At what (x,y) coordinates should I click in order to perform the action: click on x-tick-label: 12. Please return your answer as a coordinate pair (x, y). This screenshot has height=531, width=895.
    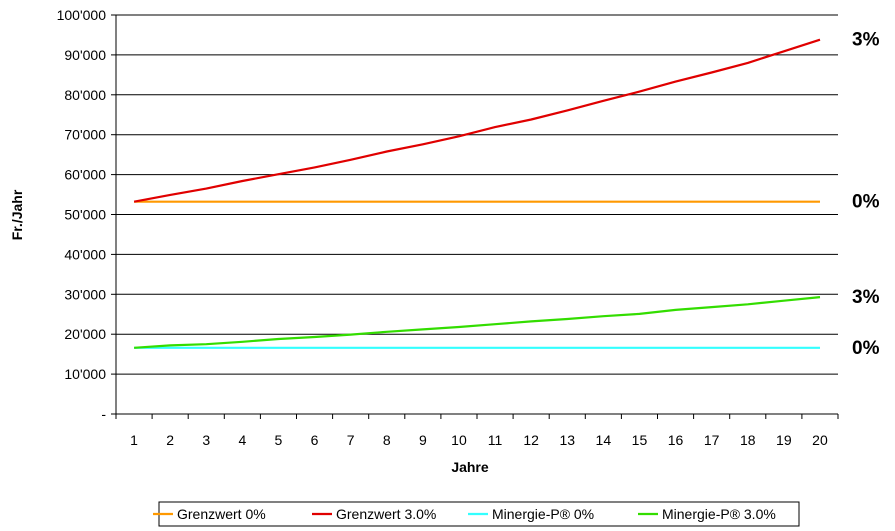
    Looking at the image, I should click on (531, 440).